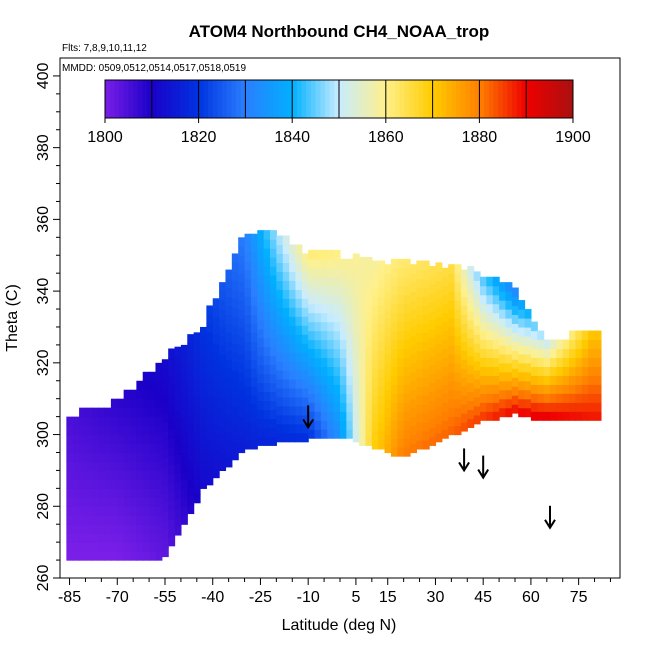 The height and width of the screenshot is (650, 650). What do you see at coordinates (43, 506) in the screenshot?
I see `y-tick-label: 280` at bounding box center [43, 506].